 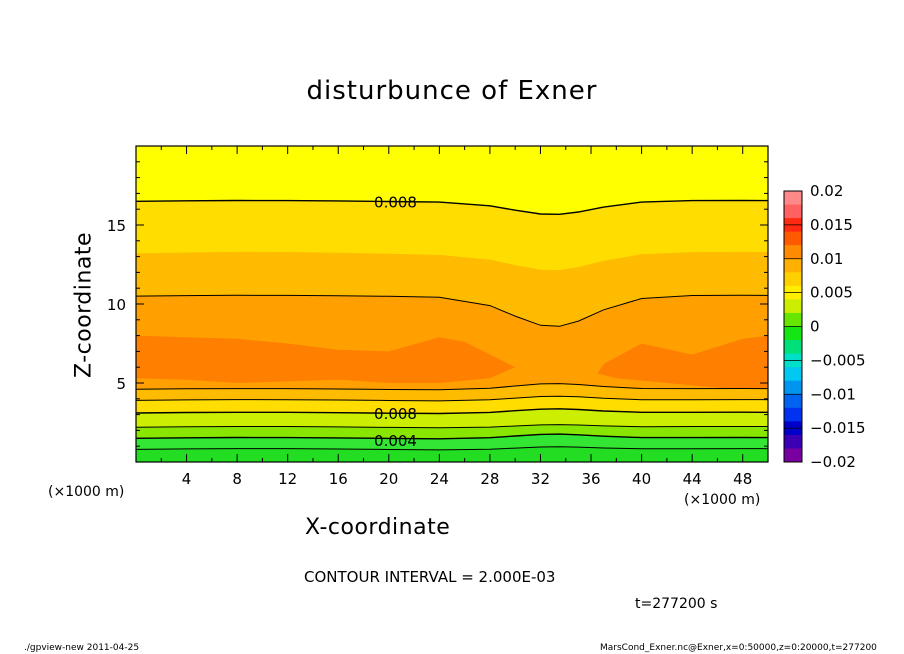 What do you see at coordinates (388, 479) in the screenshot?
I see `x-tick-label: 20` at bounding box center [388, 479].